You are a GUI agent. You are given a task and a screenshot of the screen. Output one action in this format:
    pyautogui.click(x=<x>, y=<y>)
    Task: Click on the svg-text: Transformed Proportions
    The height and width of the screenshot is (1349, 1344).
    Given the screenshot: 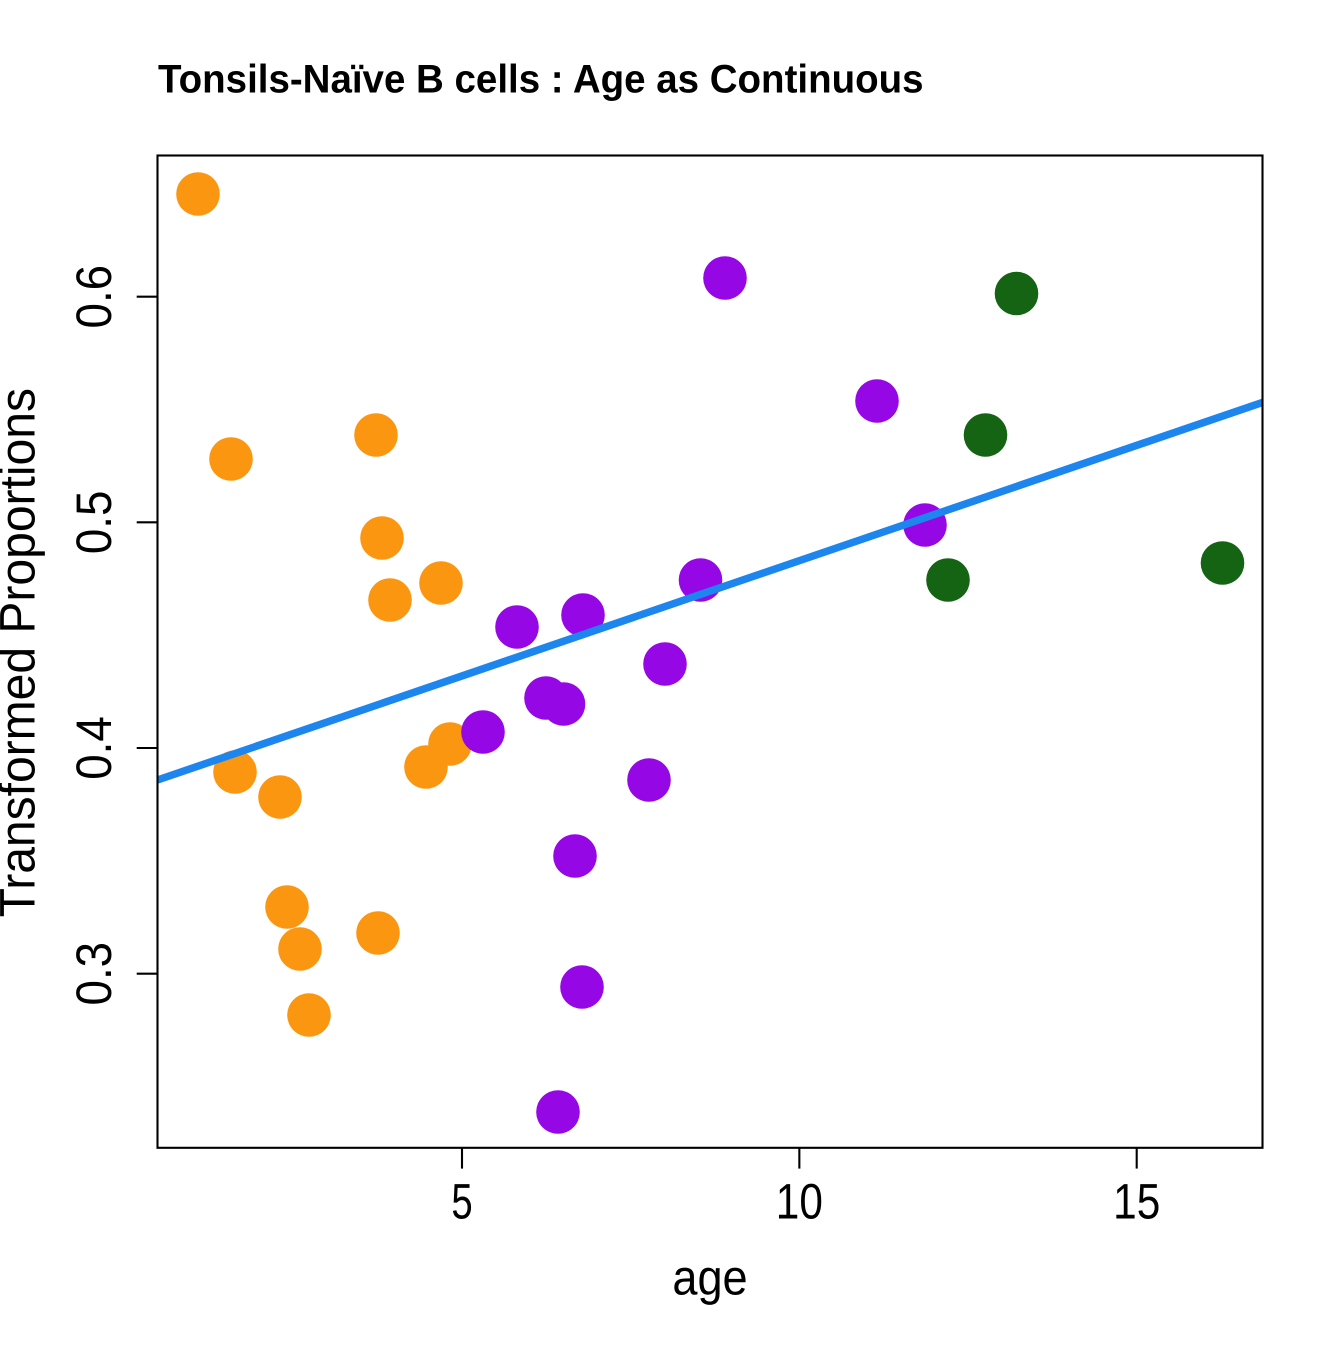 What is the action you would take?
    pyautogui.click(x=23, y=652)
    